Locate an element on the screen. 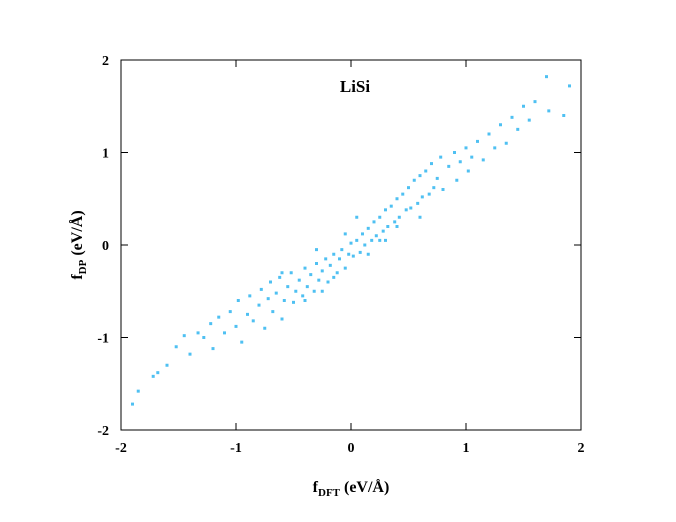 The image size is (676, 522). y-tick-label: 0 is located at coordinates (105, 246).